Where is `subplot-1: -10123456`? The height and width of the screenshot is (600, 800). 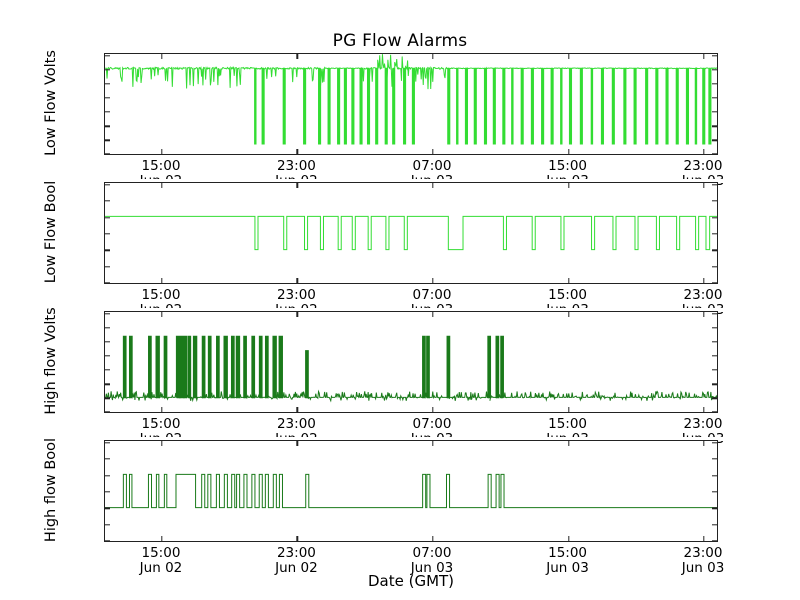 subplot-1: -10123456 is located at coordinates (411, 104).